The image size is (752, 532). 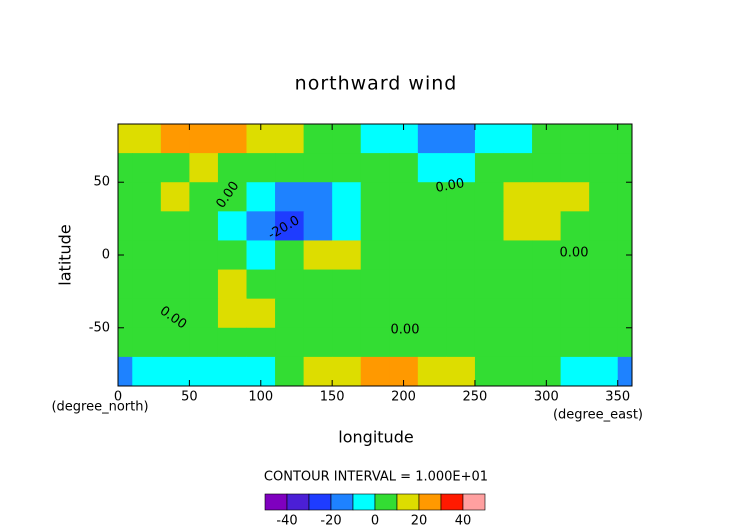 I want to click on colorbar-label: 40, so click(x=463, y=521).